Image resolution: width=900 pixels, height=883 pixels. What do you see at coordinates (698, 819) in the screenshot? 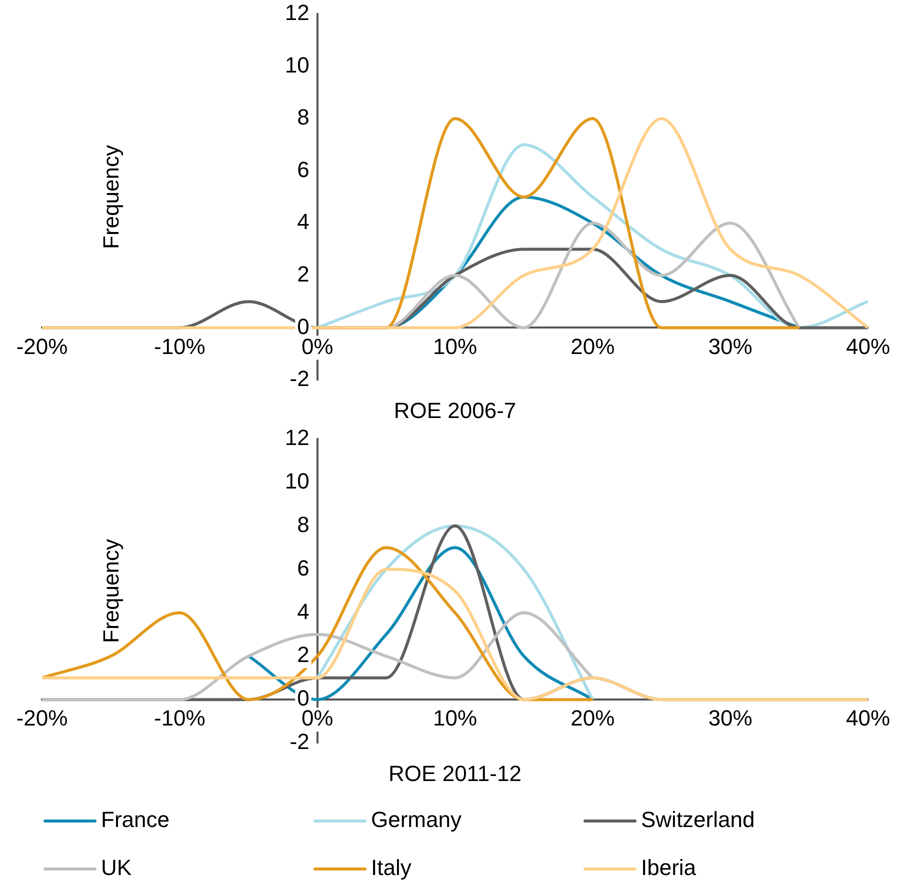
I see `legend-label: Switzerland` at bounding box center [698, 819].